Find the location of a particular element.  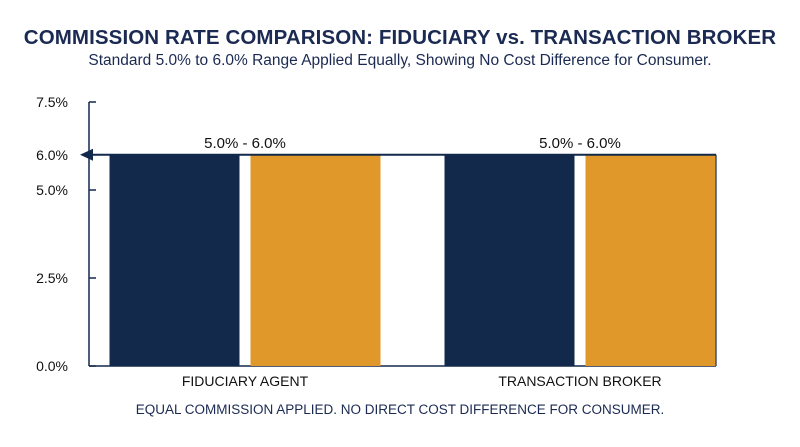

y-tick-label: 5.0% is located at coordinates (52, 190).